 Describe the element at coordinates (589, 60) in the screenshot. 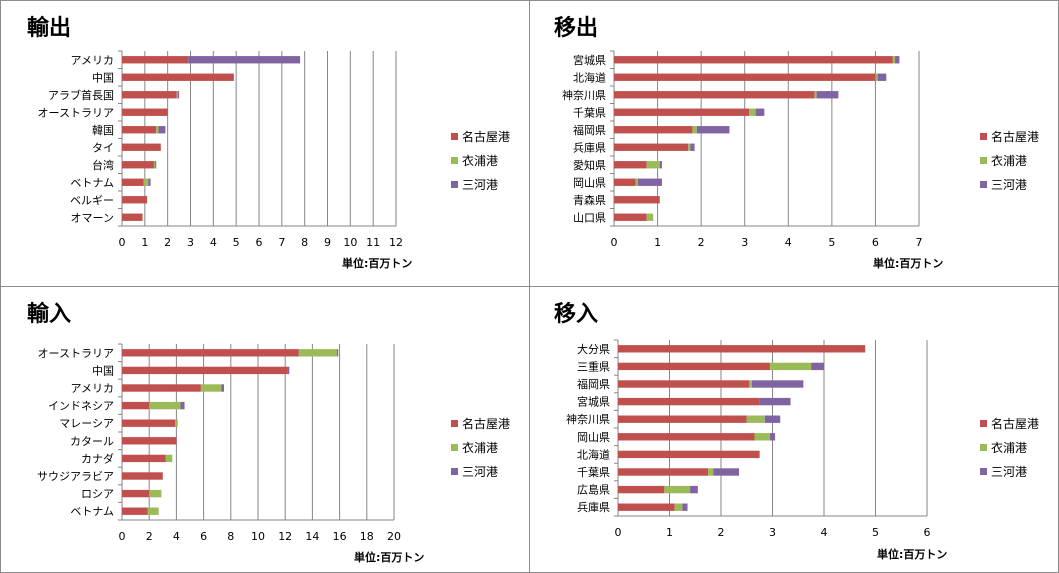

I see `category-label: 宮城県` at that location.